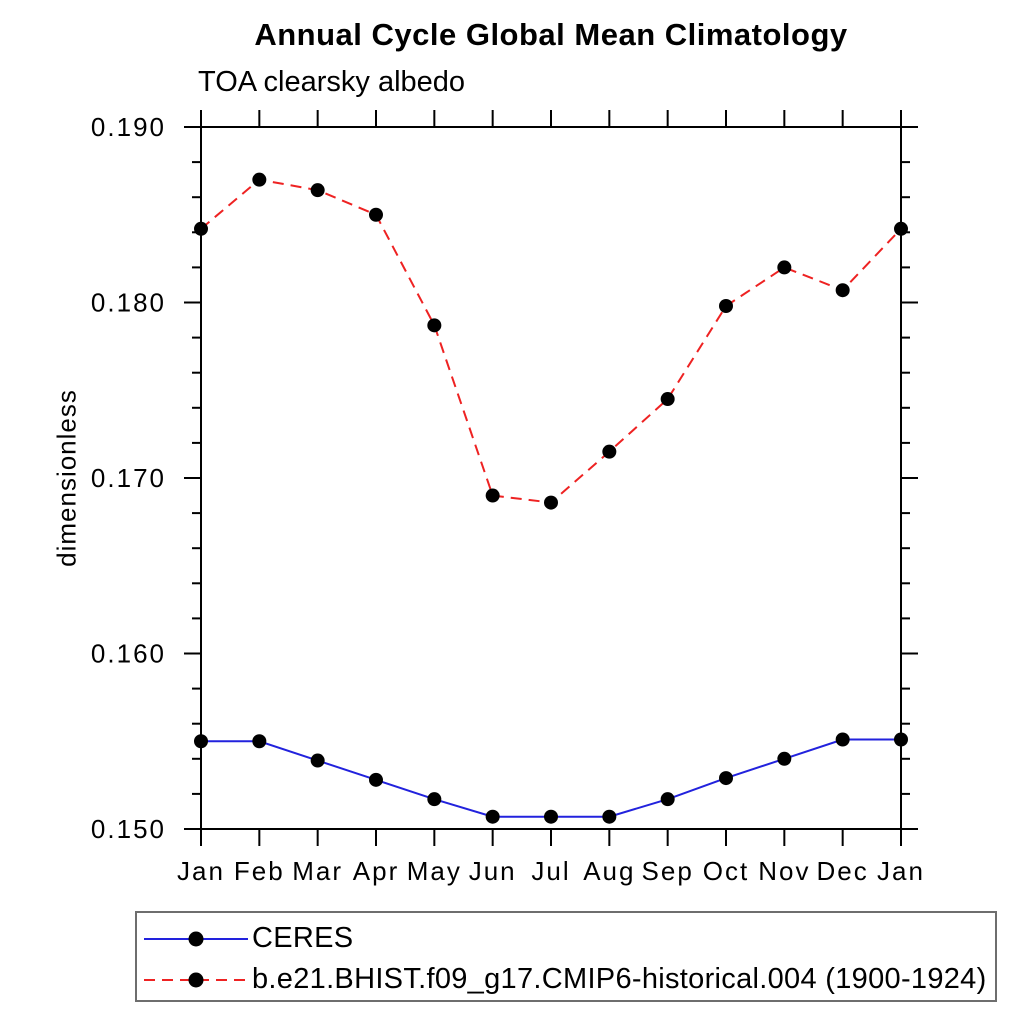 The width and height of the screenshot is (1024, 1024). Describe the element at coordinates (317, 871) in the screenshot. I see `svg-text: Mar` at that location.